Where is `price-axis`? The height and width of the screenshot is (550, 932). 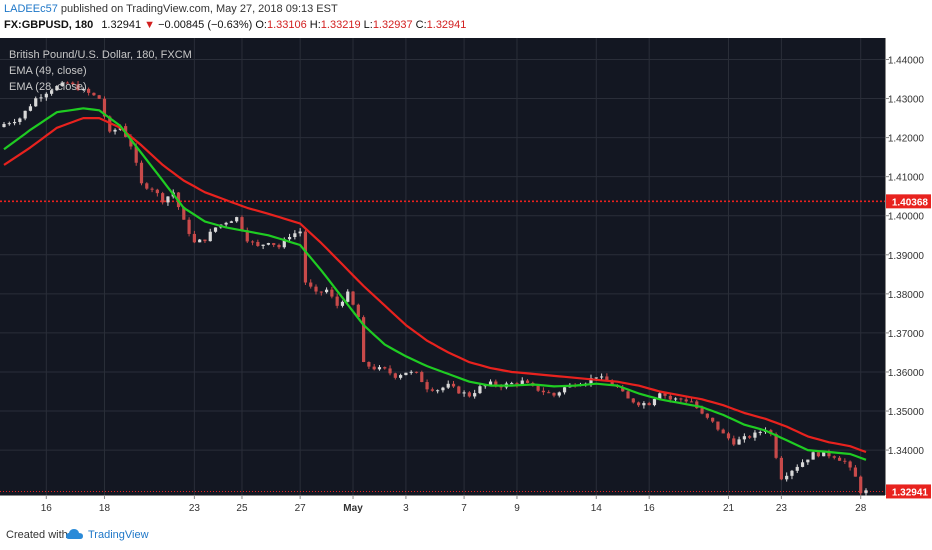 price-axis is located at coordinates (908, 266).